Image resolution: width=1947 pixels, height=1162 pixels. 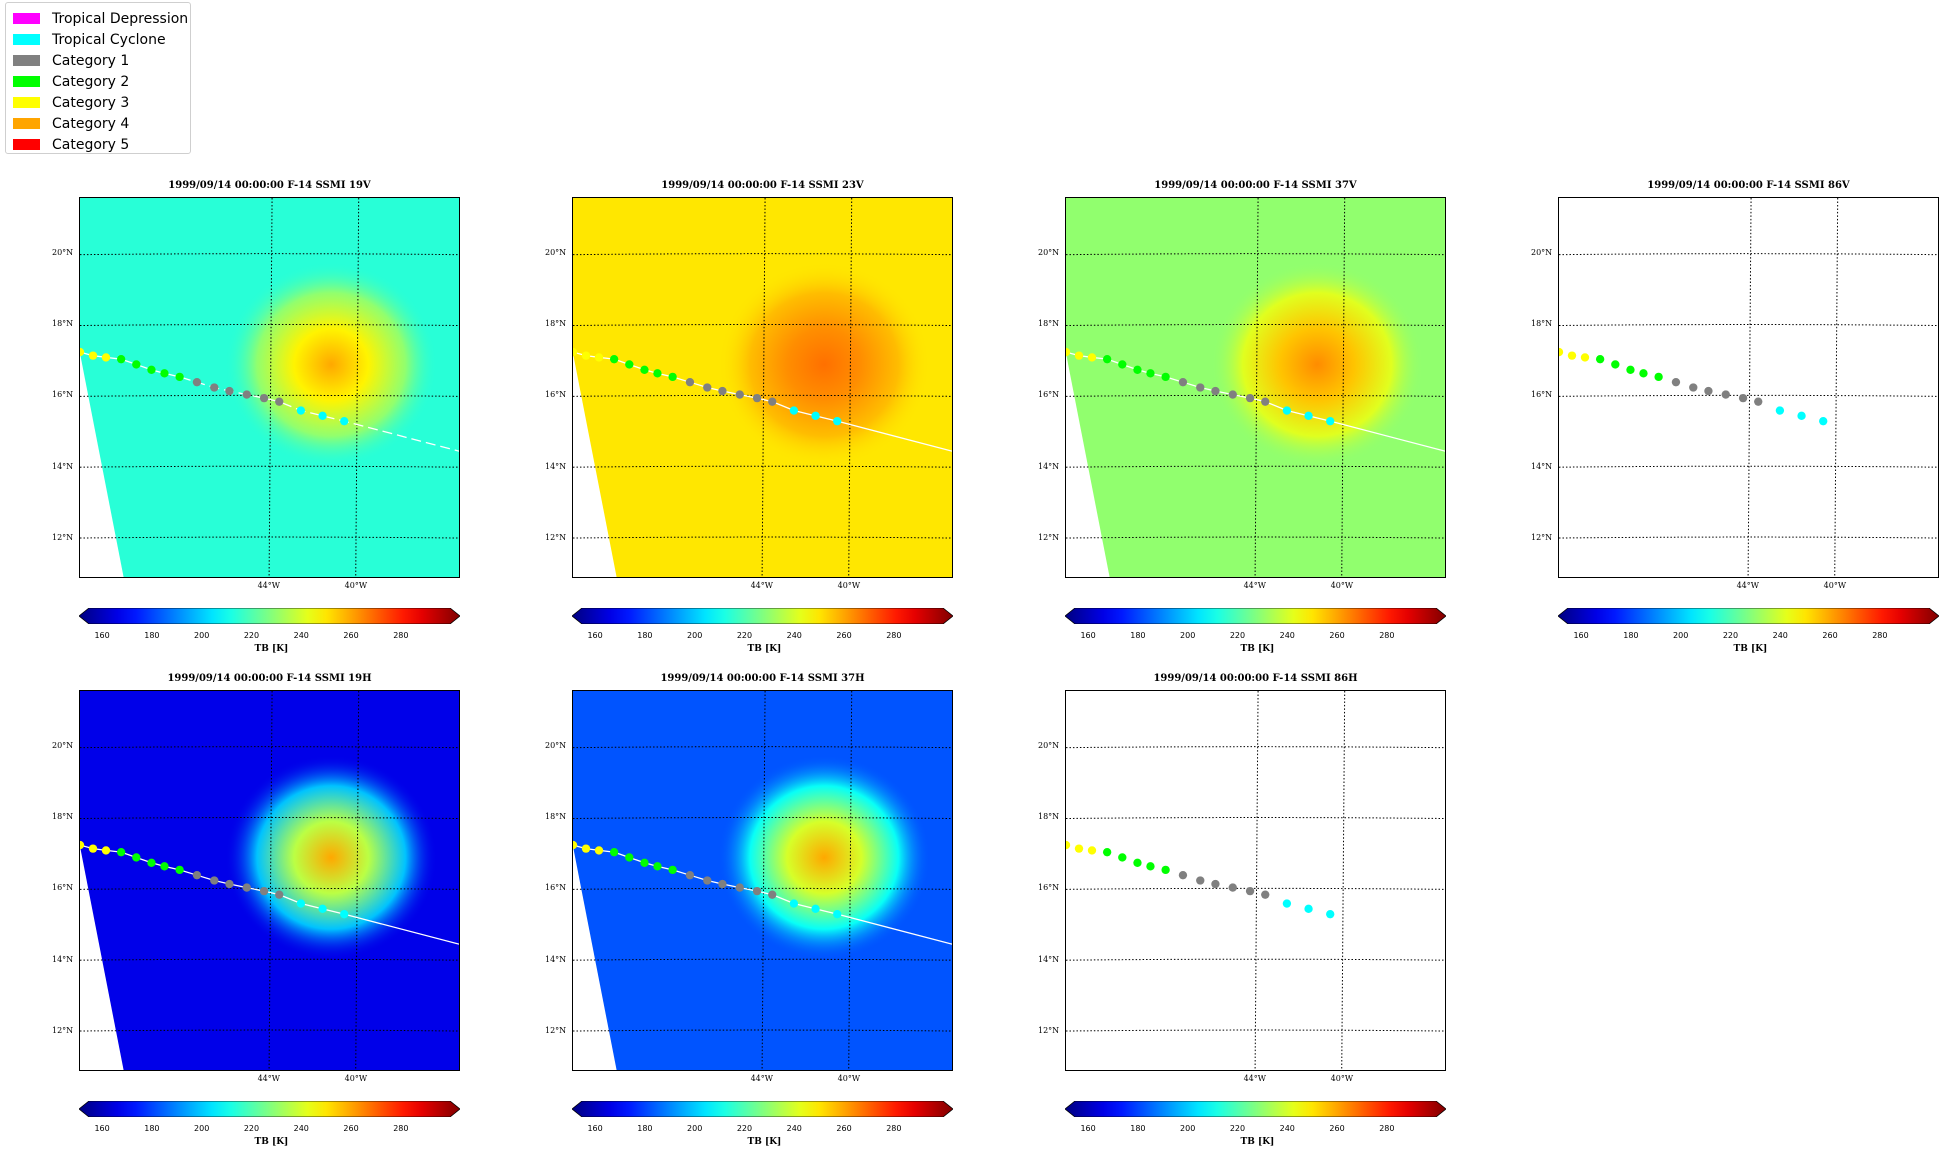 I want to click on storm-warm-core, so click(x=824, y=364).